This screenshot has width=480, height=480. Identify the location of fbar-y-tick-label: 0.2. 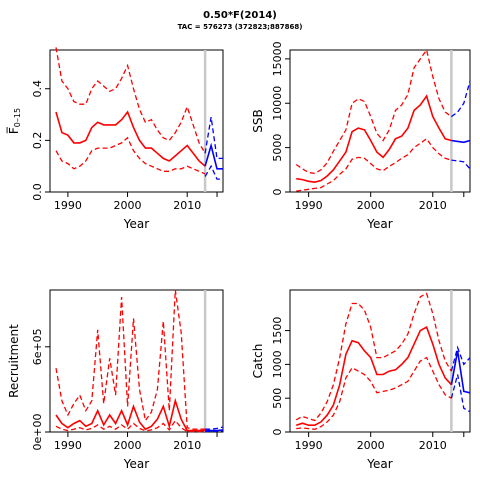
(37, 141).